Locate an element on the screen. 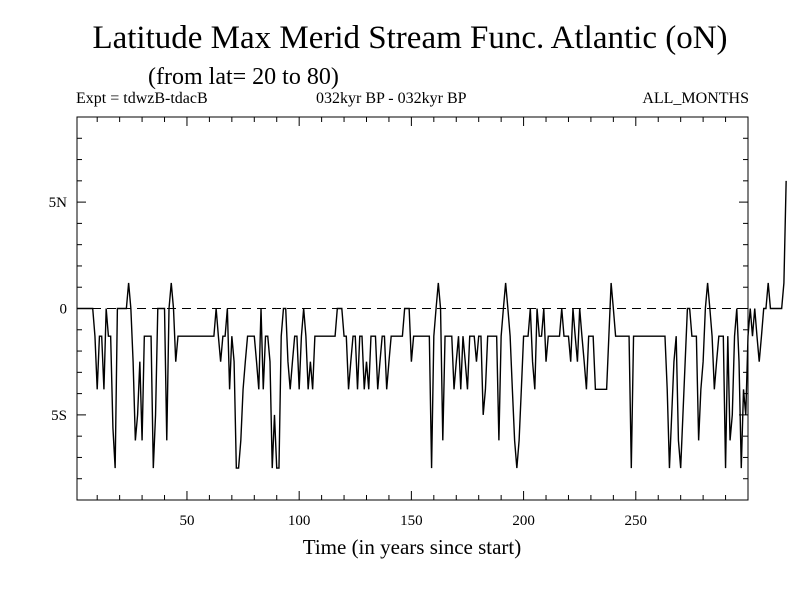 The height and width of the screenshot is (600, 800). experiment-label: Expt = tdwzB-tdacB is located at coordinates (142, 98).